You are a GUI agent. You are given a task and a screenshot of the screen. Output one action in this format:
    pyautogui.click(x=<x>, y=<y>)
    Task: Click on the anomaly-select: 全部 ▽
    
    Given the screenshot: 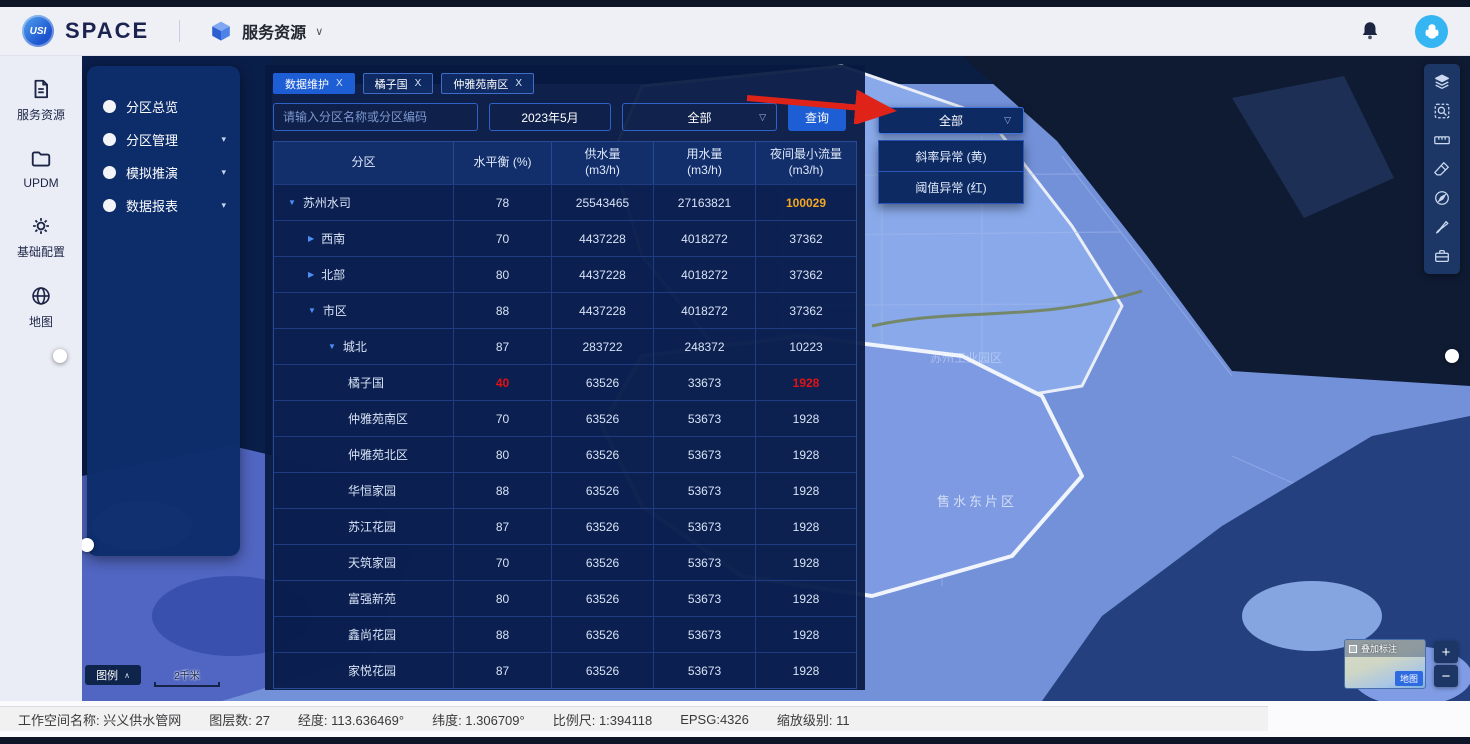 What is the action you would take?
    pyautogui.click(x=951, y=120)
    